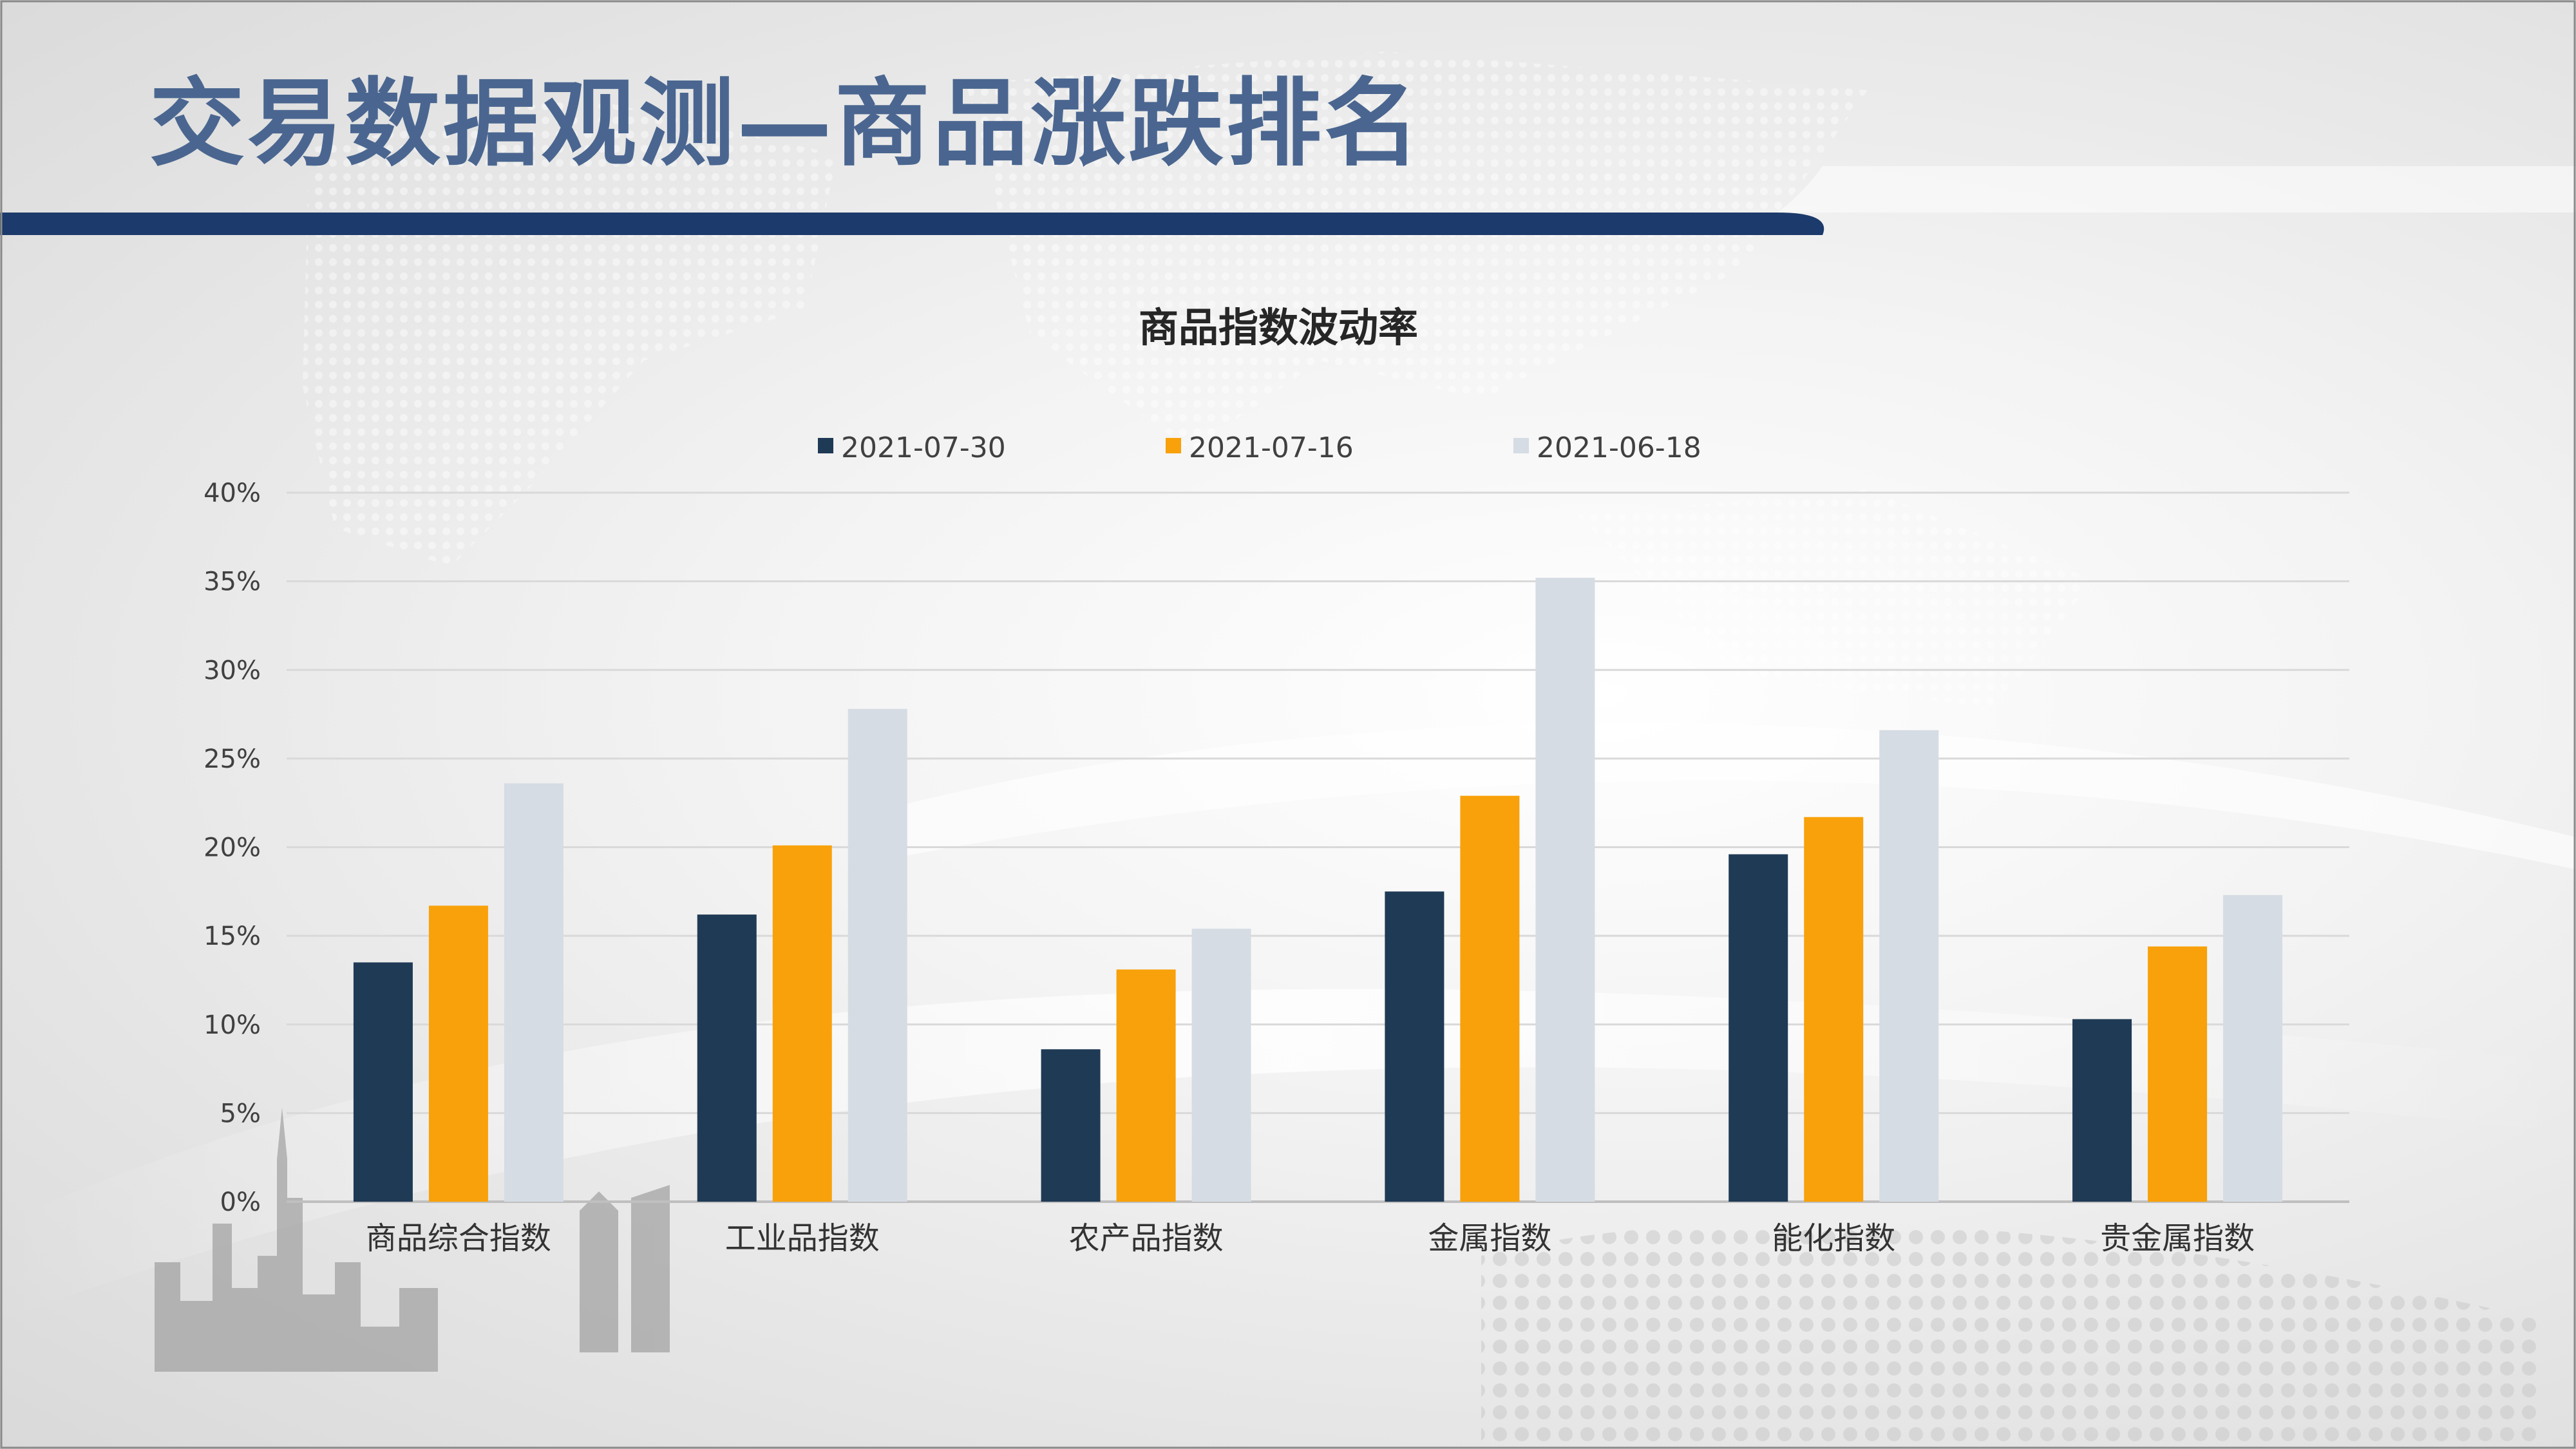 The height and width of the screenshot is (1449, 2576). Describe the element at coordinates (1490, 1238) in the screenshot. I see `x-tick-label: 金属指数` at that location.